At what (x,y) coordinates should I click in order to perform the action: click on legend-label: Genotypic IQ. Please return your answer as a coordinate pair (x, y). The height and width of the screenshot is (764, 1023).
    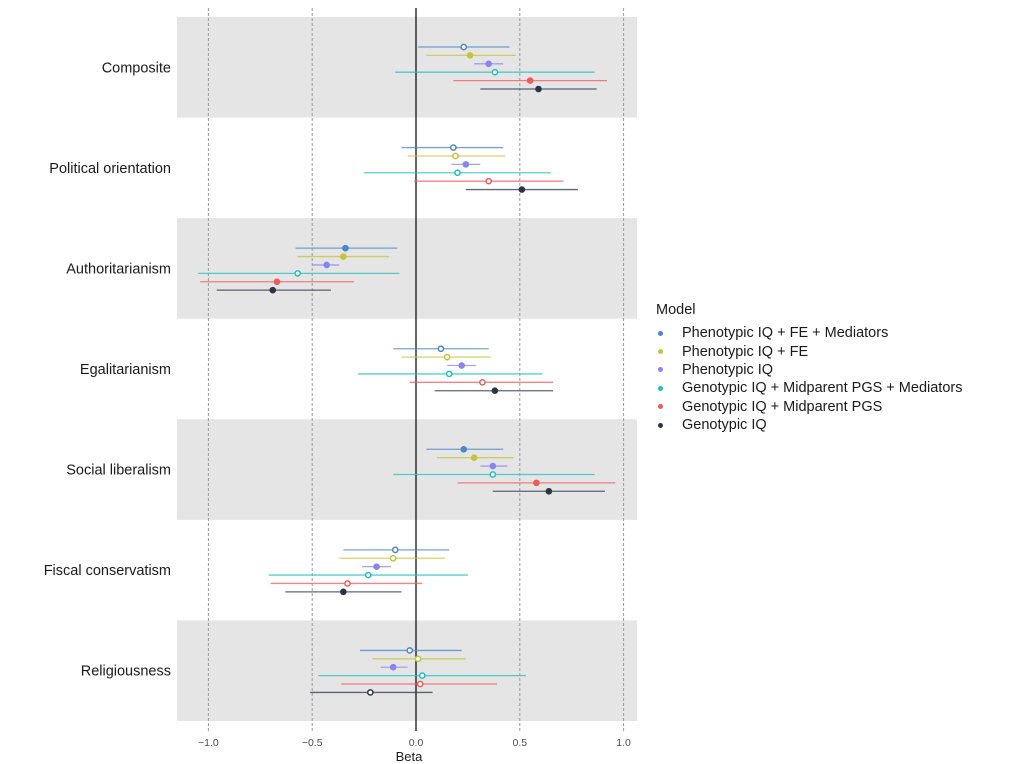
    Looking at the image, I should click on (724, 425).